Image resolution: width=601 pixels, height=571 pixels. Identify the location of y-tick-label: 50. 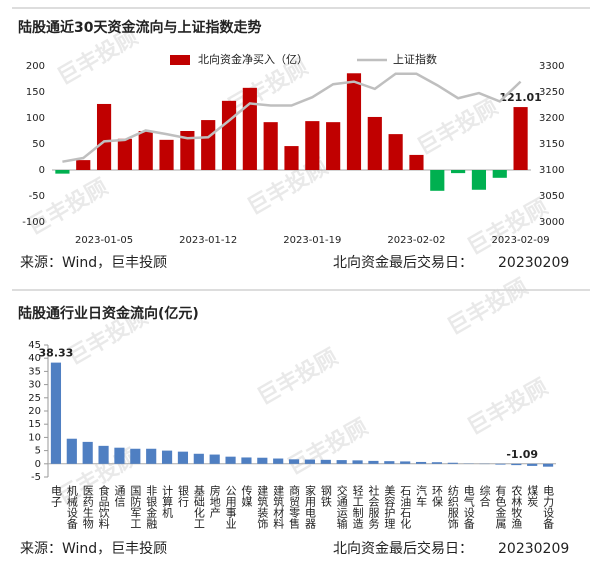
(38, 144).